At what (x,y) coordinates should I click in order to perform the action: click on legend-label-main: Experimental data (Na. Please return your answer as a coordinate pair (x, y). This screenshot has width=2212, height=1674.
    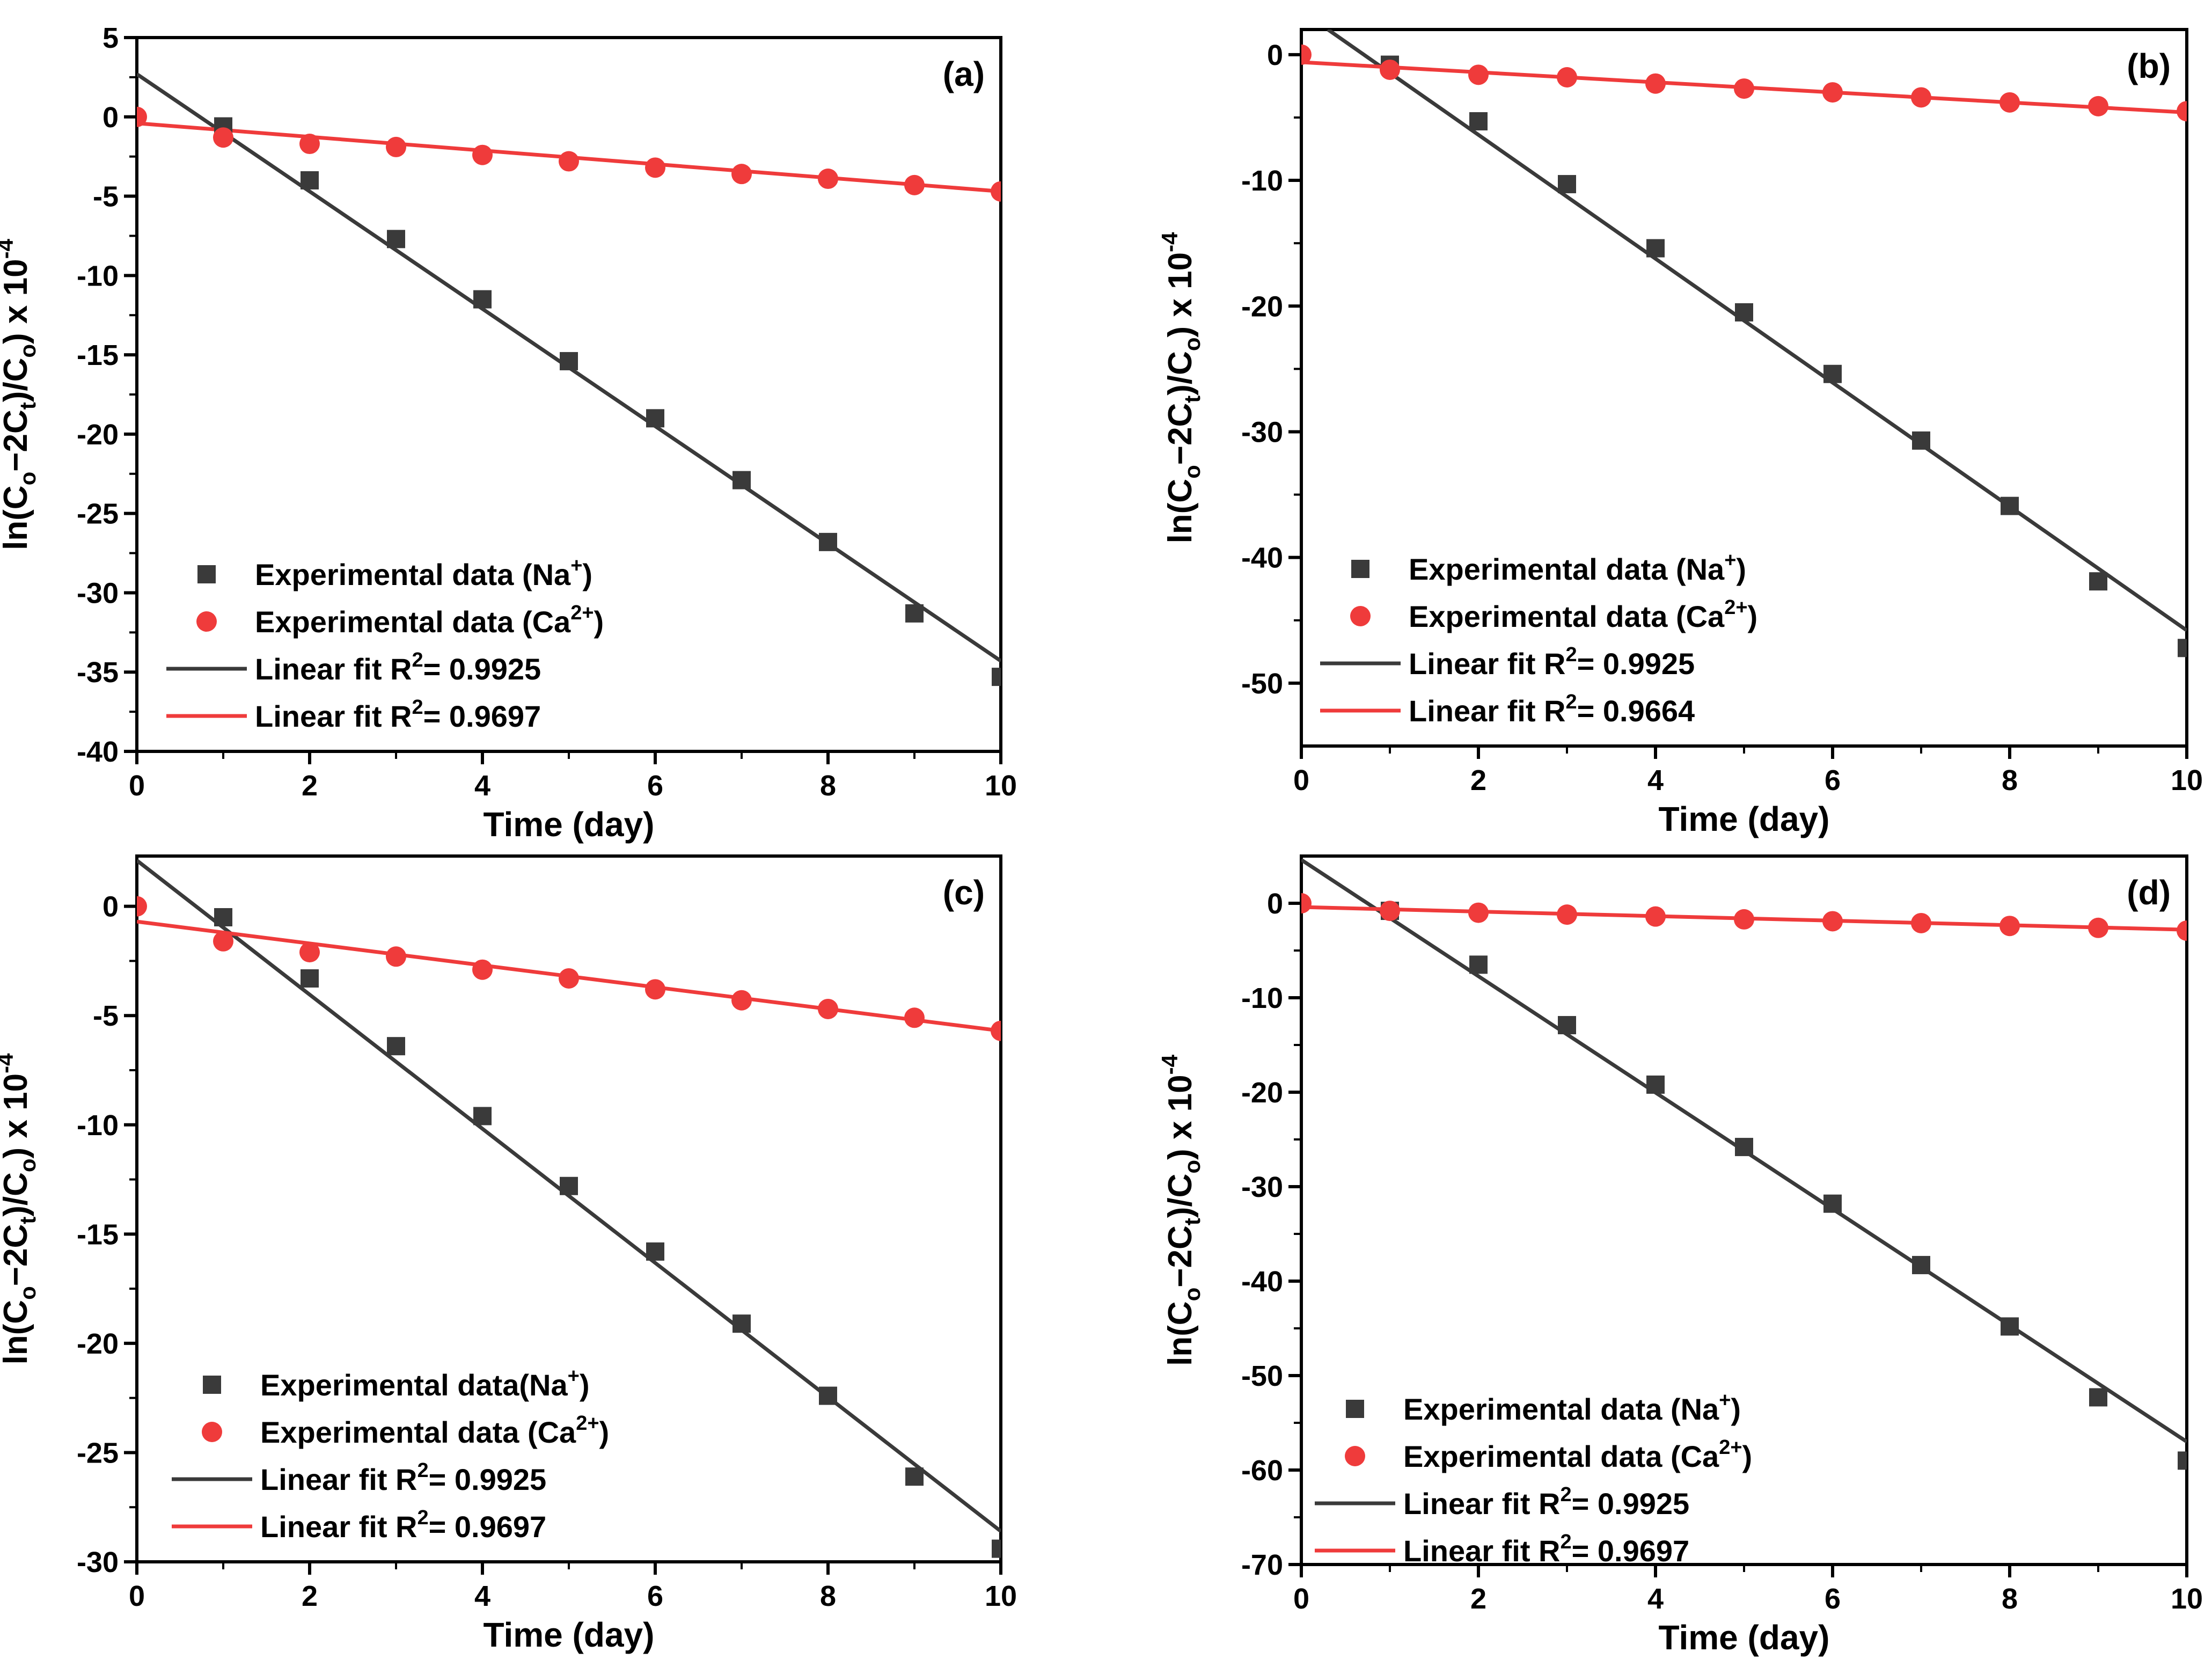
    Looking at the image, I should click on (1561, 1409).